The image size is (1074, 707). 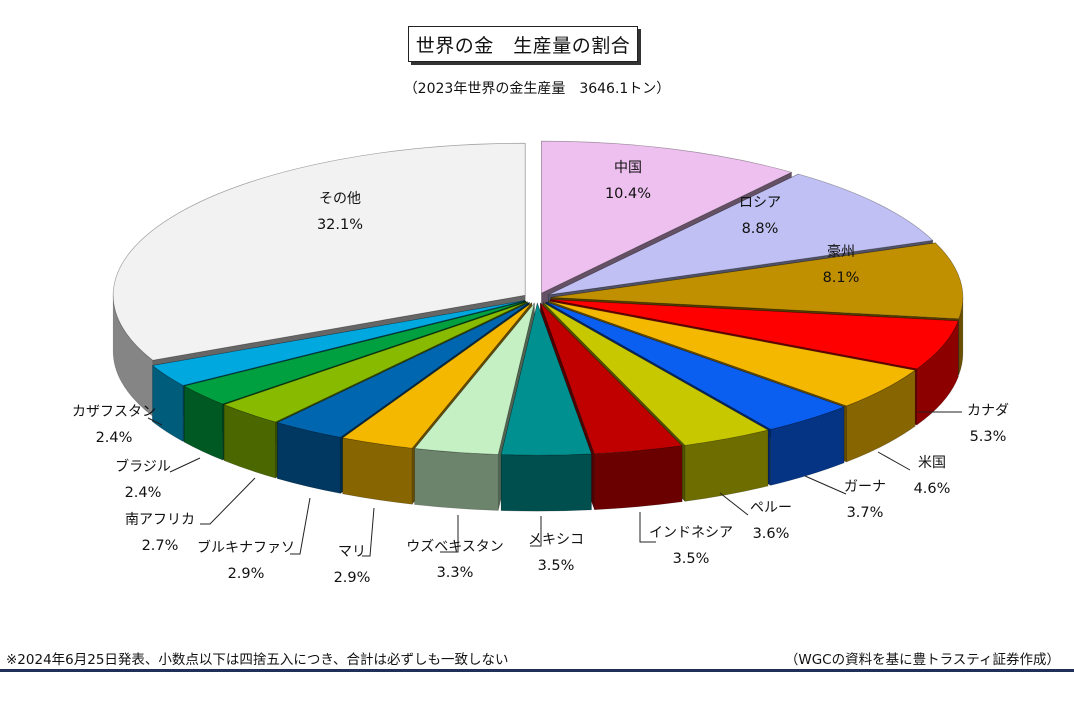 I want to click on slice-value-label: 5.3%, so click(x=988, y=437).